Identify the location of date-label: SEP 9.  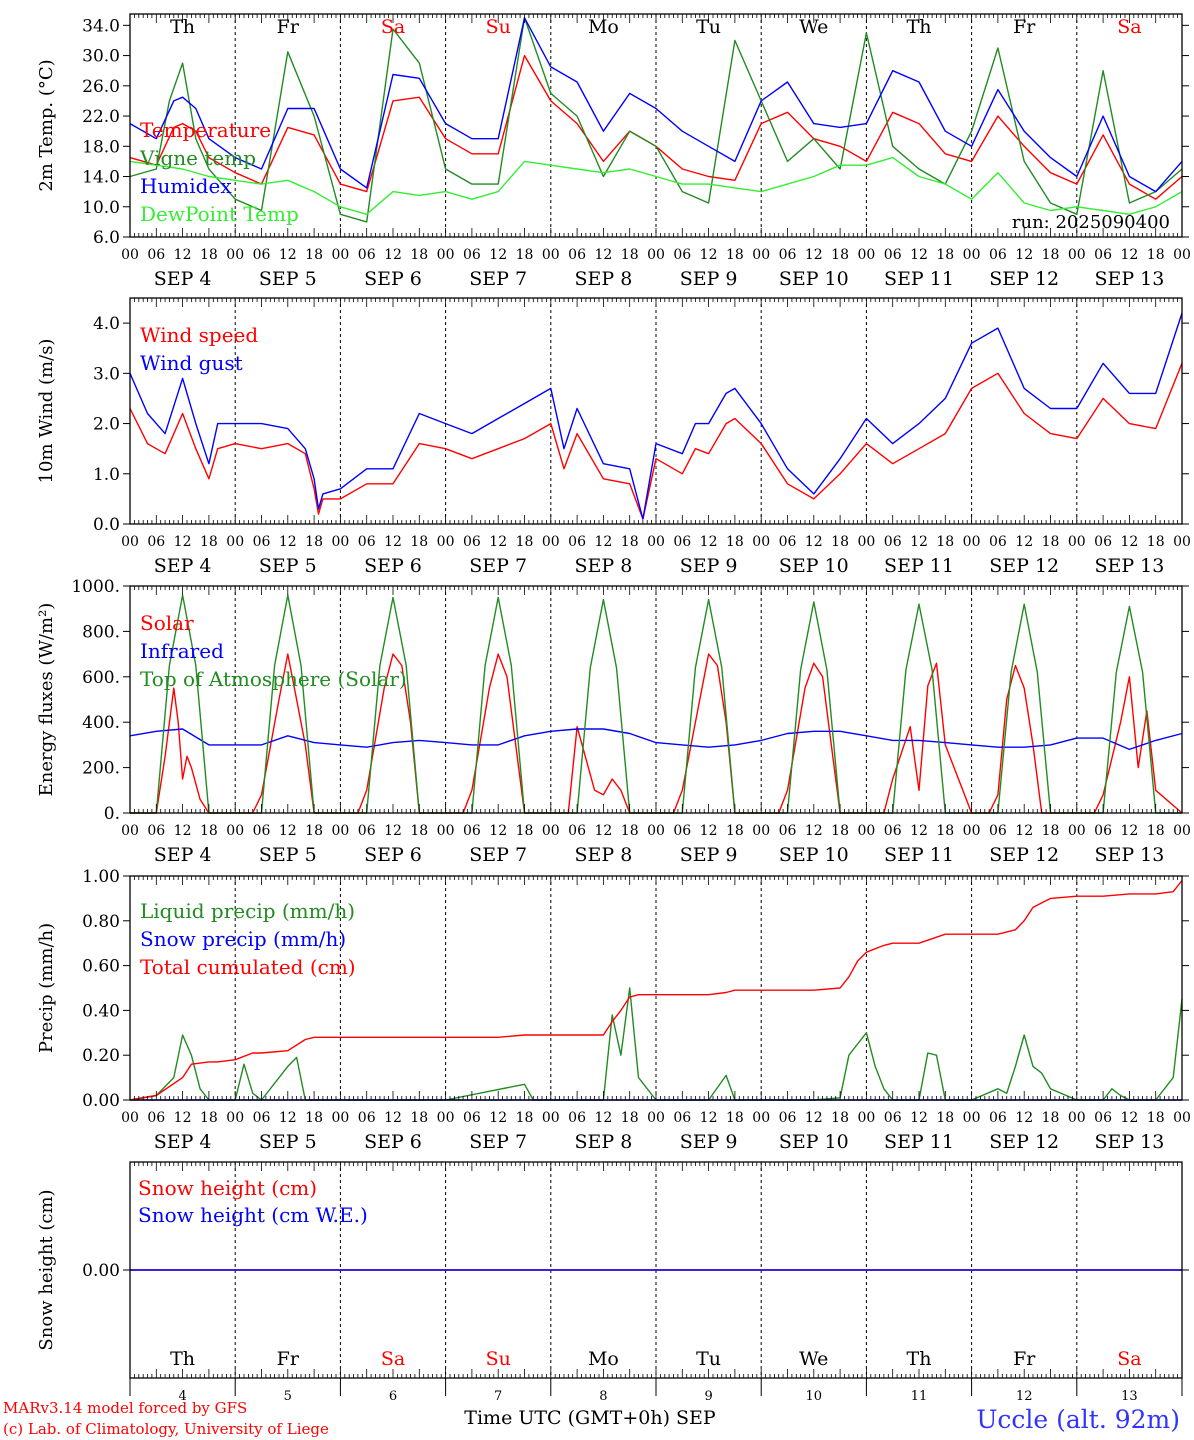
(709, 566).